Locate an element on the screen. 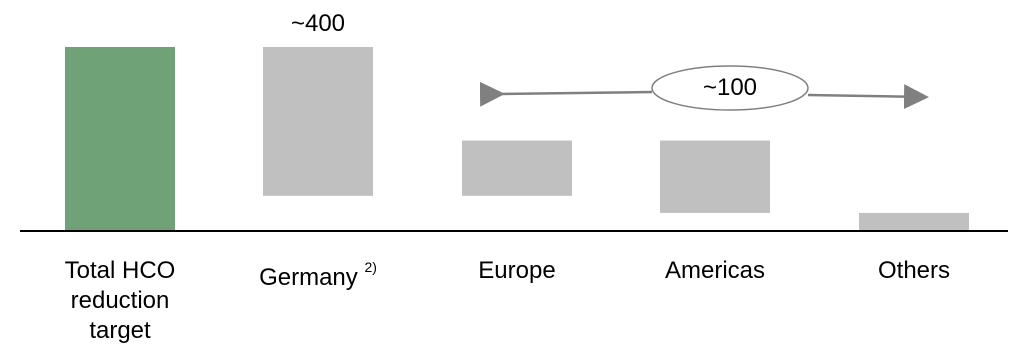  bar-americas is located at coordinates (715, 176).